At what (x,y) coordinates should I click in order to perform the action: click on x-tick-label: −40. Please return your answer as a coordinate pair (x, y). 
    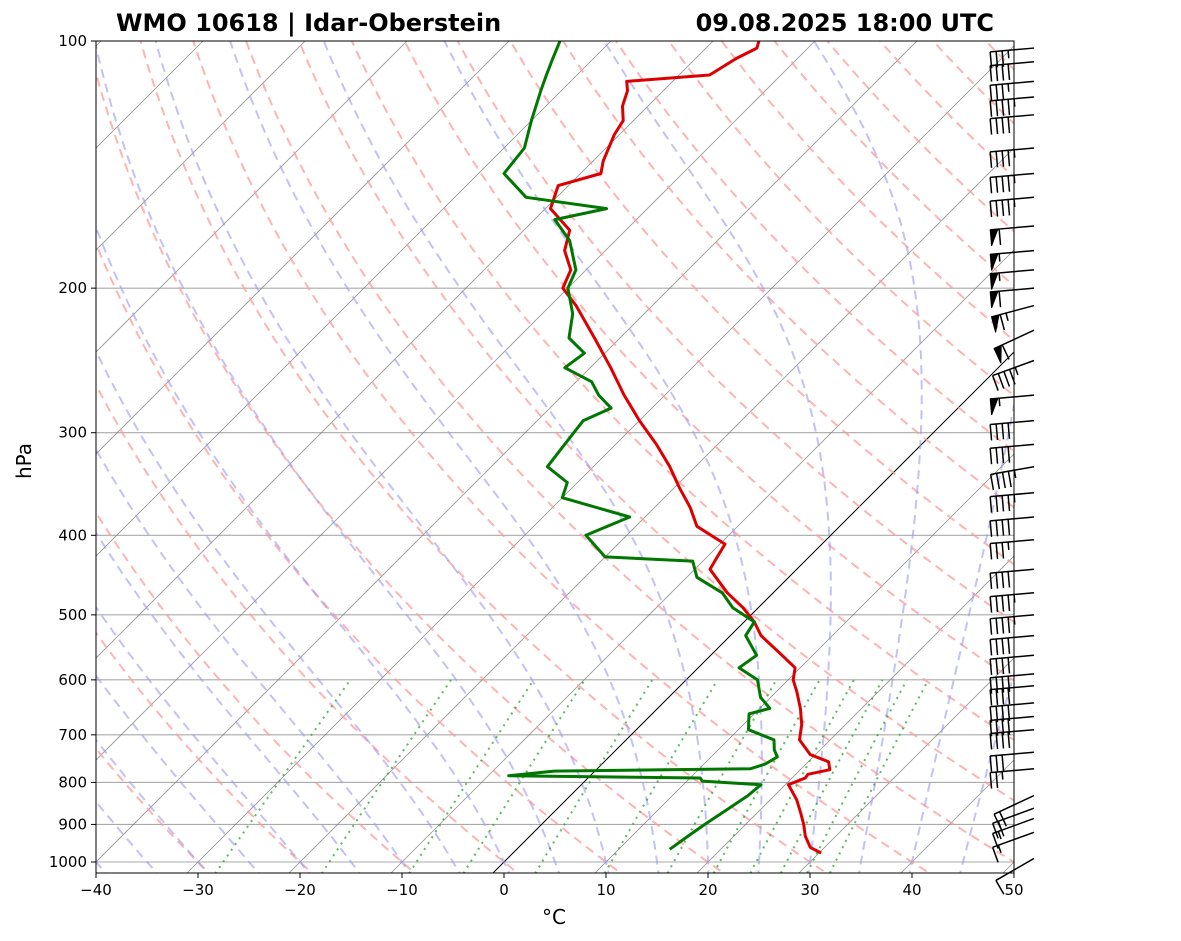
    Looking at the image, I should click on (96, 890).